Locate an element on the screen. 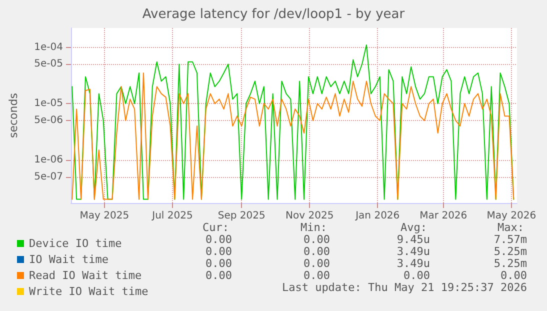  x-tick-label: Nov 2025 is located at coordinates (310, 216).